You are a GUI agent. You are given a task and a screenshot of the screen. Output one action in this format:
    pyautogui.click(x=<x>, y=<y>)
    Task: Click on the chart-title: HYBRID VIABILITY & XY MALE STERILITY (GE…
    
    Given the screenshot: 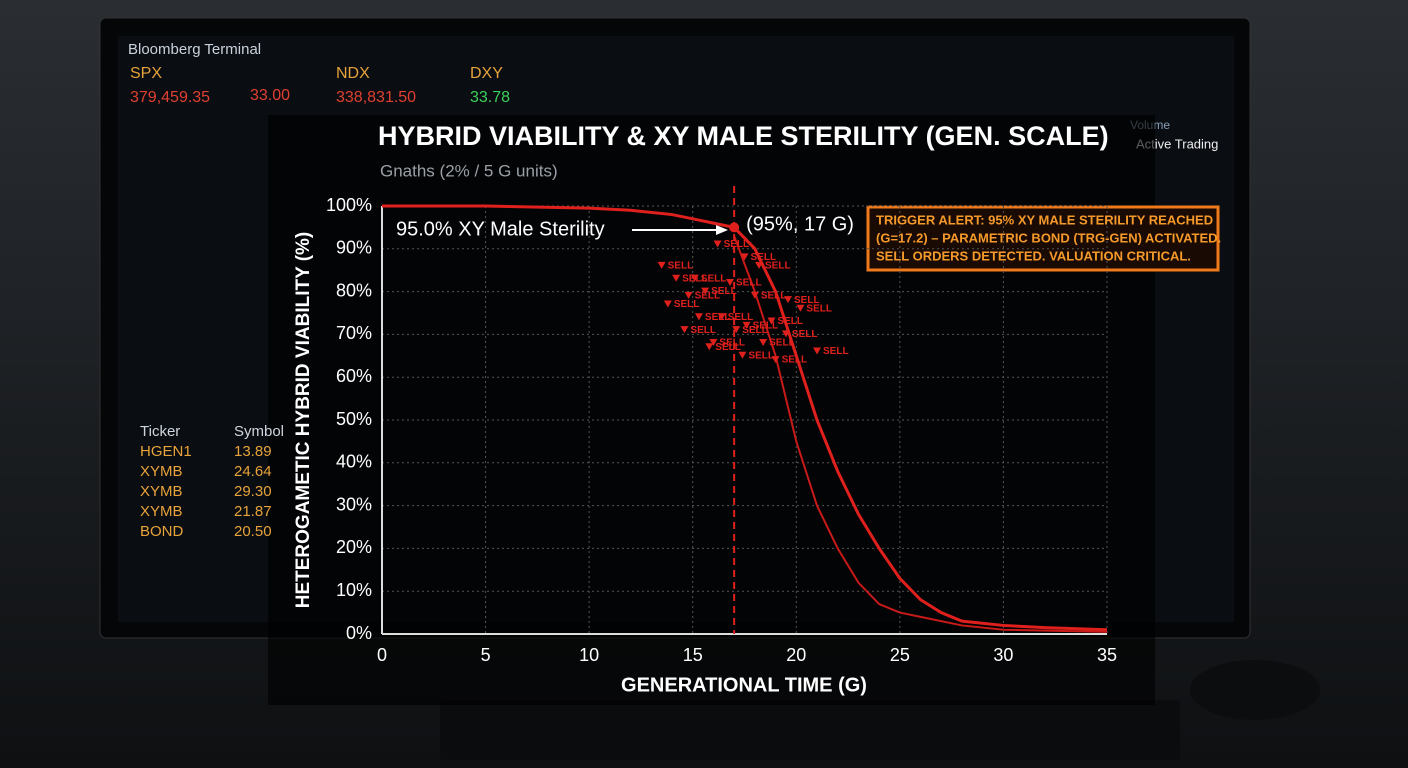 What is the action you would take?
    pyautogui.click(x=743, y=136)
    